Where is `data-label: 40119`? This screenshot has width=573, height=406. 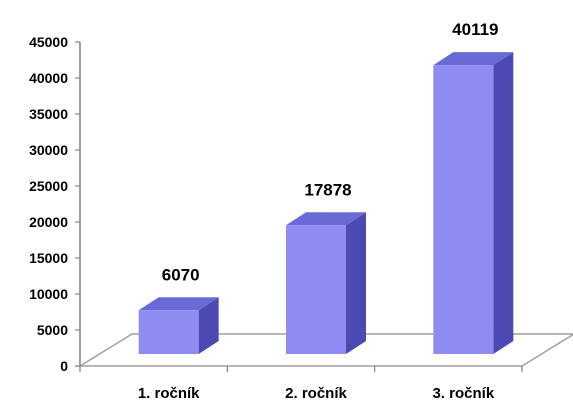 data-label: 40119 is located at coordinates (475, 29).